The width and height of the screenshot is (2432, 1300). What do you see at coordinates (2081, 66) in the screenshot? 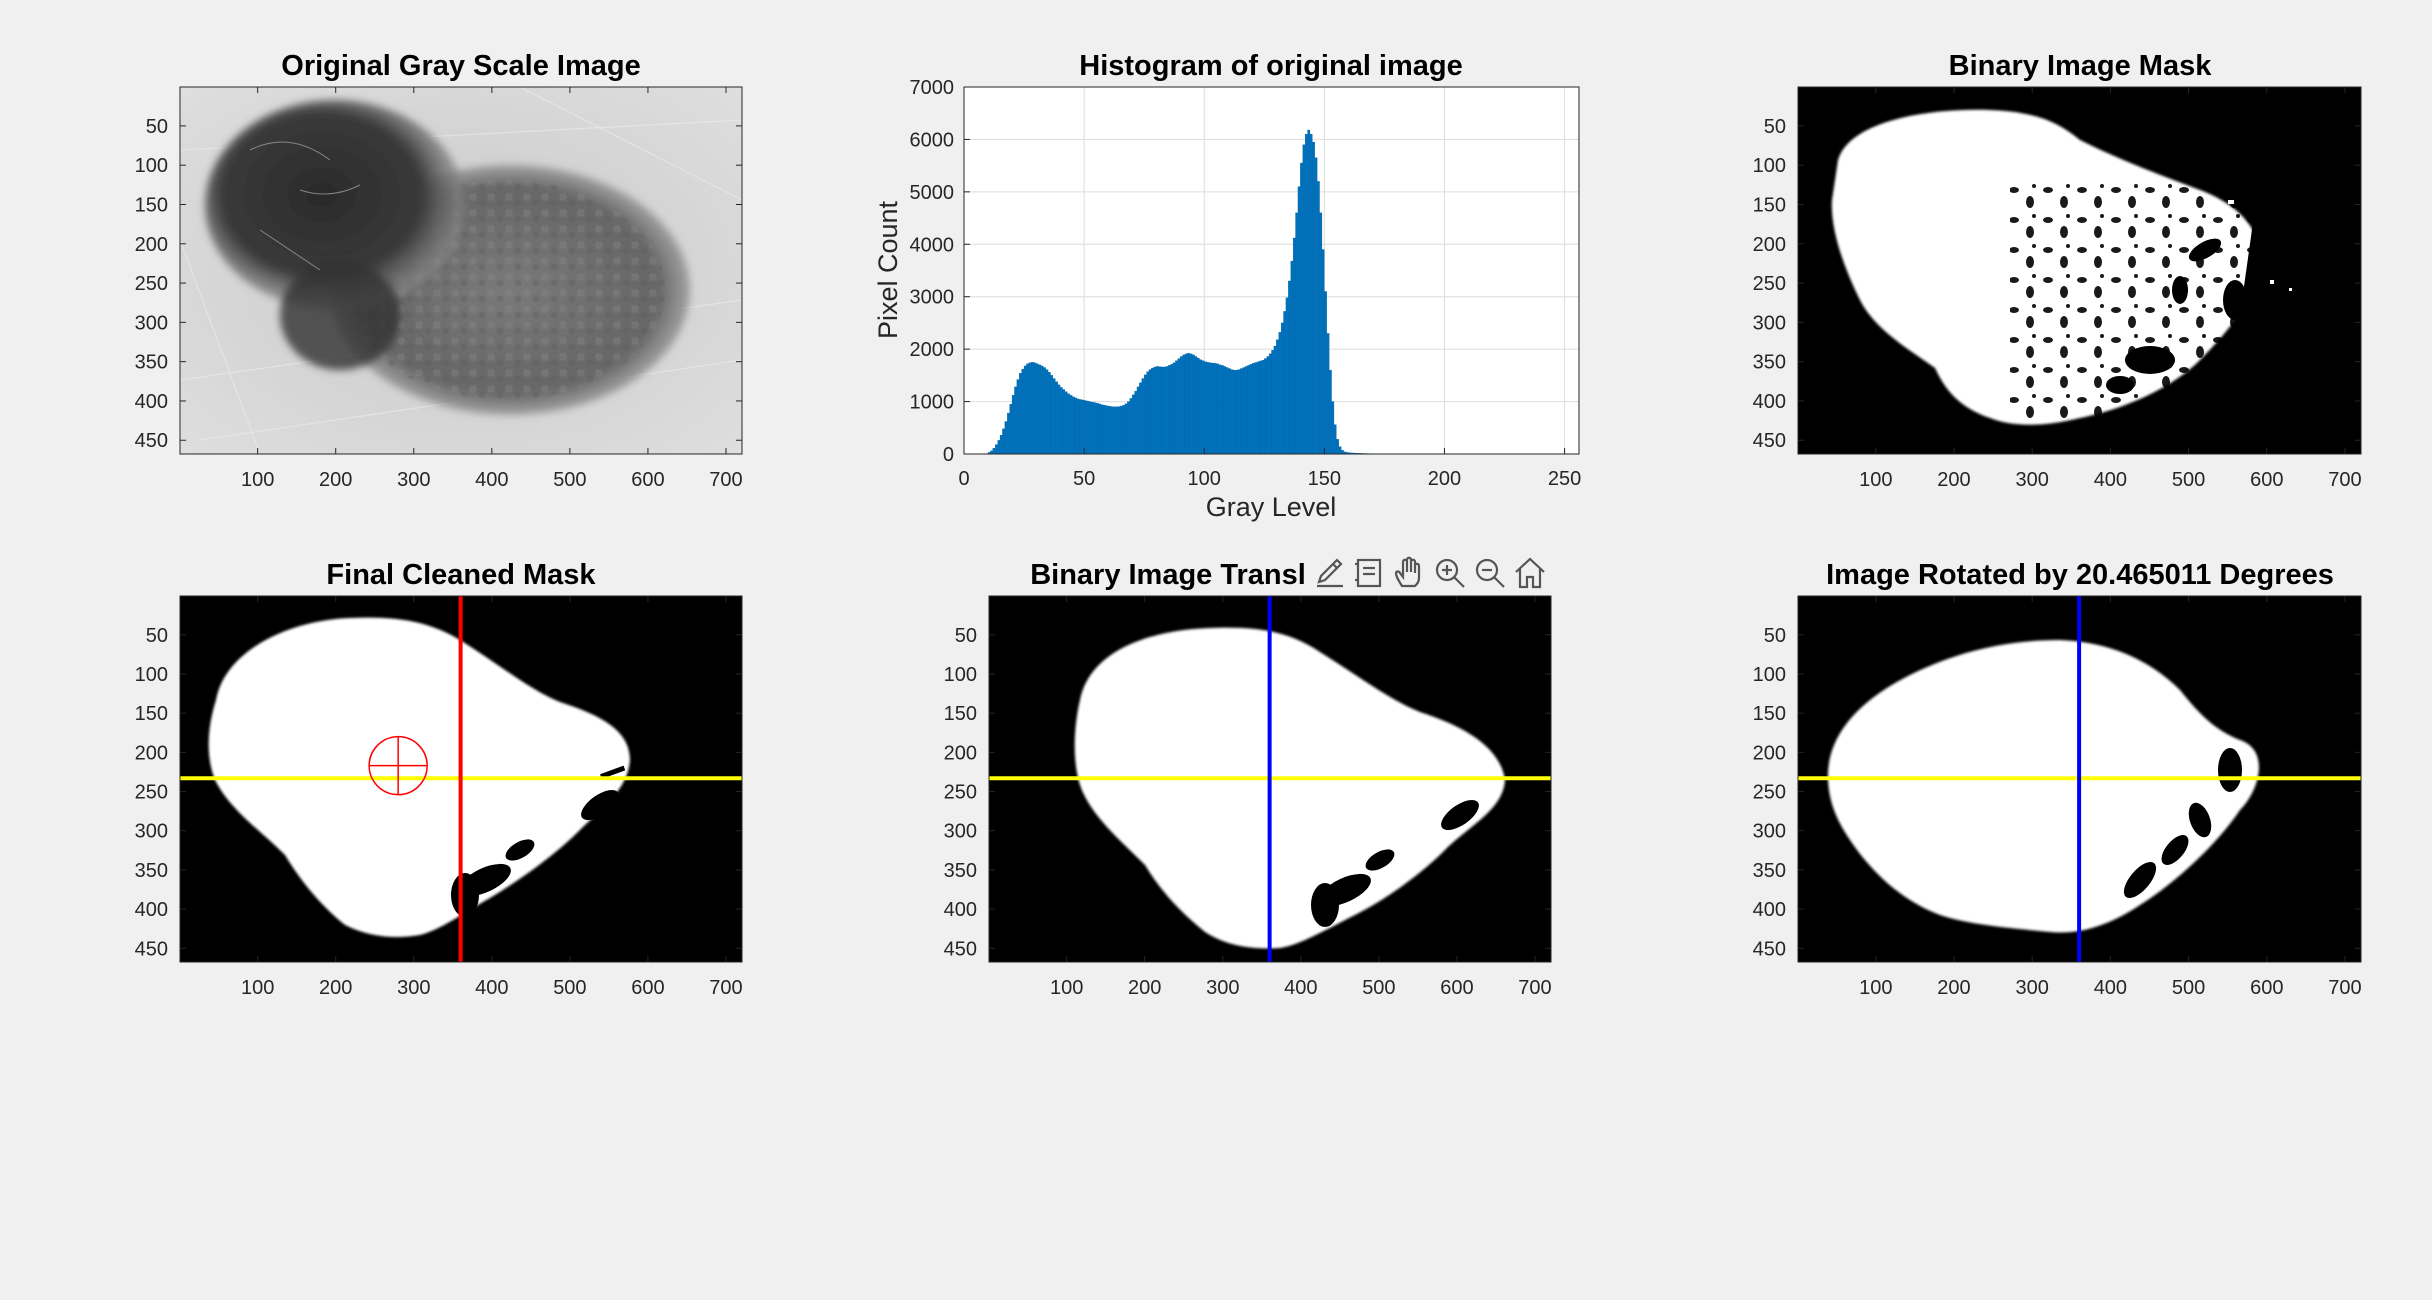
I see `panel-title: Binary Image Mask` at bounding box center [2081, 66].